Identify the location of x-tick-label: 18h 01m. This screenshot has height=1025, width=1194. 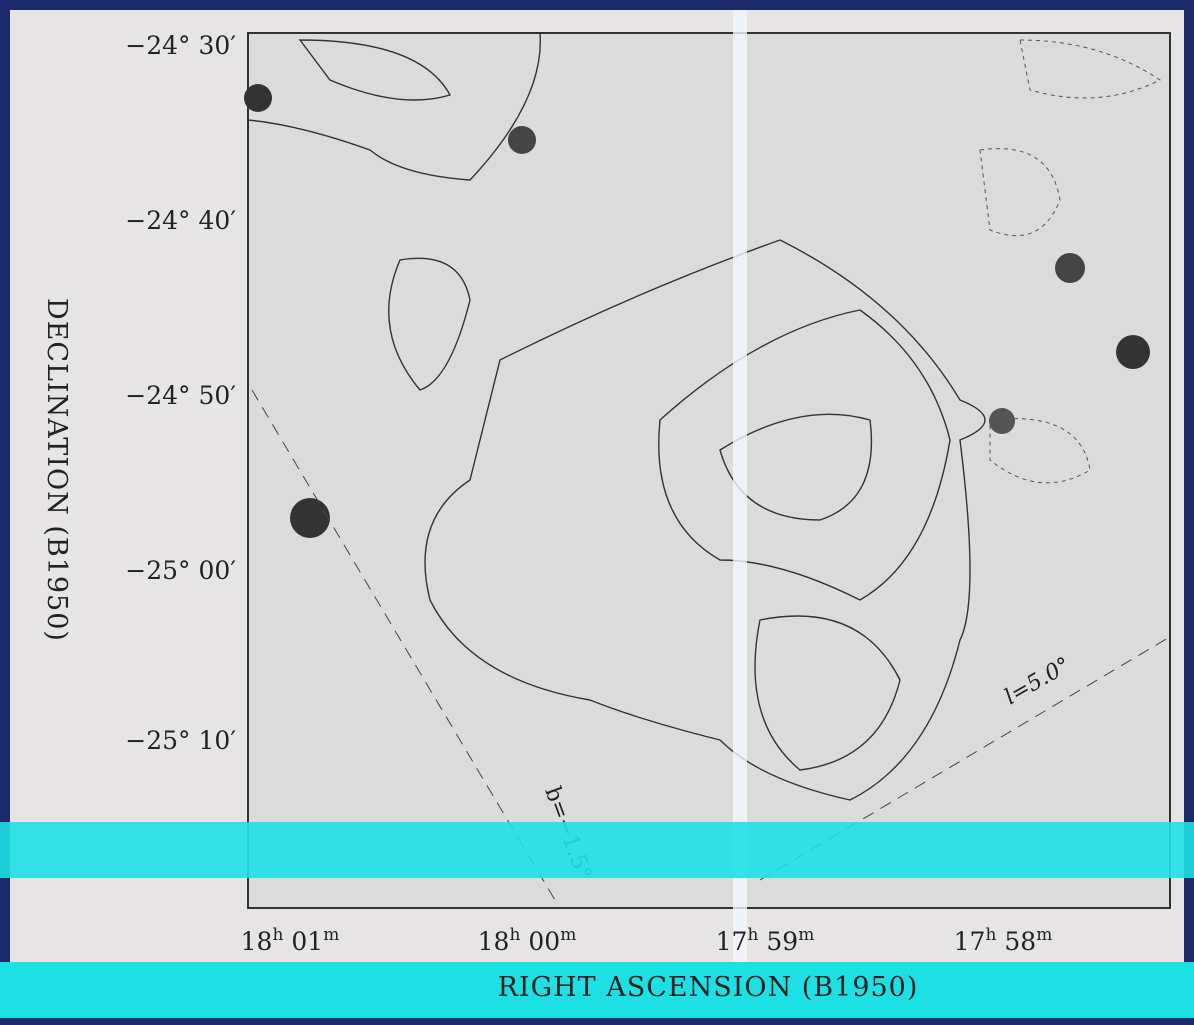
(290, 940).